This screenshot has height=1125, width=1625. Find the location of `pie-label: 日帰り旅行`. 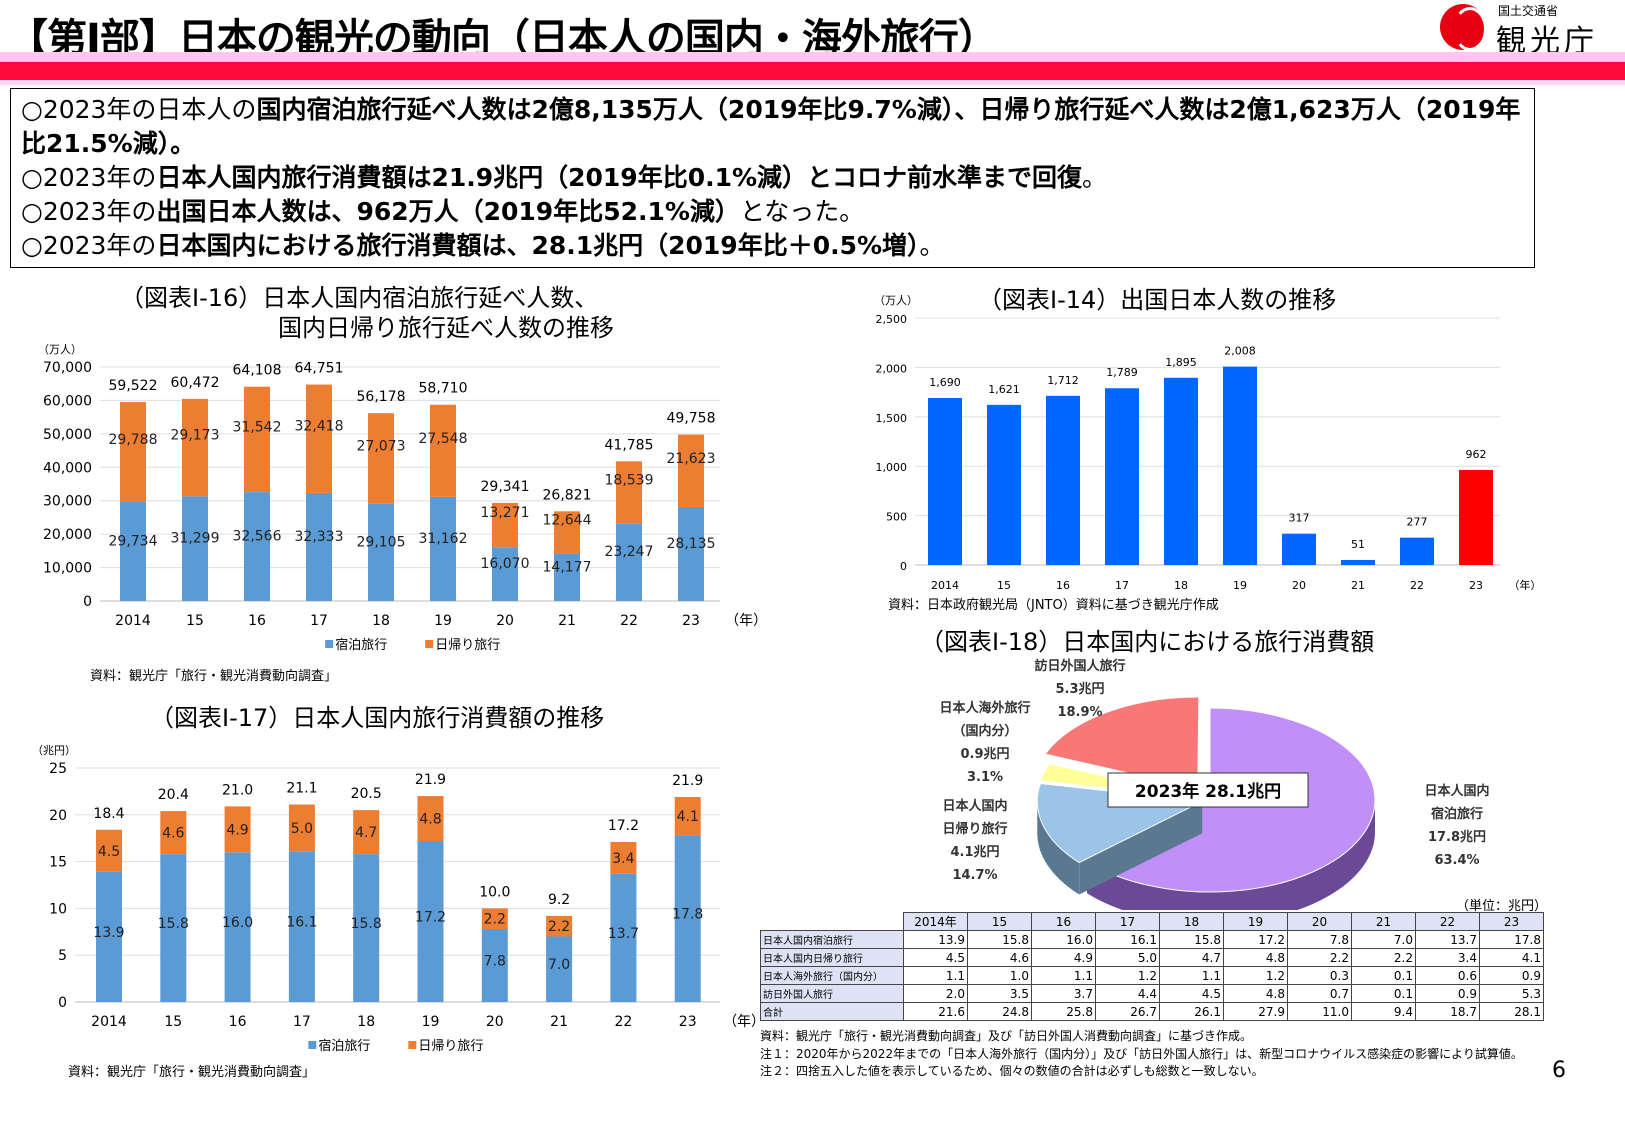

pie-label: 日帰り旅行 is located at coordinates (974, 829).